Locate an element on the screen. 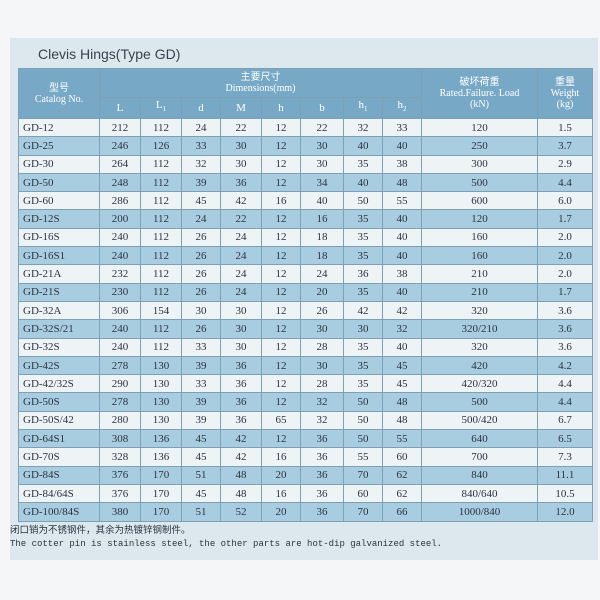 The height and width of the screenshot is (600, 600). value-cell: 210 is located at coordinates (479, 292).